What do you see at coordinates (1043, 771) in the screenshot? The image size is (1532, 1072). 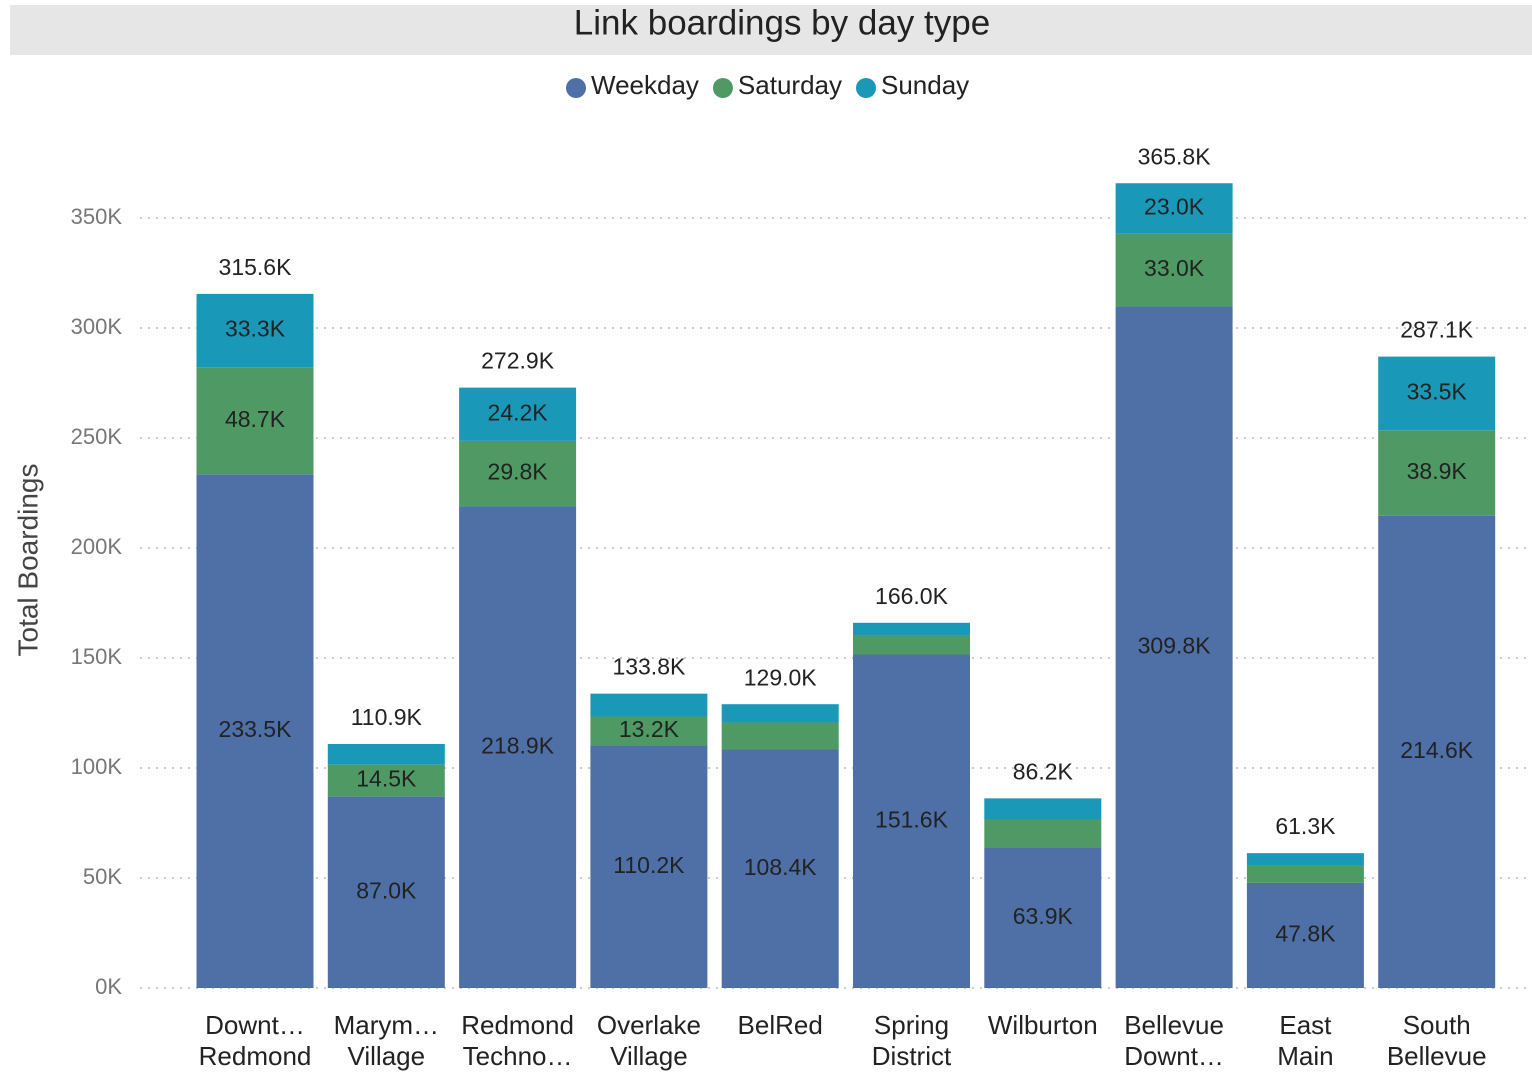 I see `total-label: 86.2K` at bounding box center [1043, 771].